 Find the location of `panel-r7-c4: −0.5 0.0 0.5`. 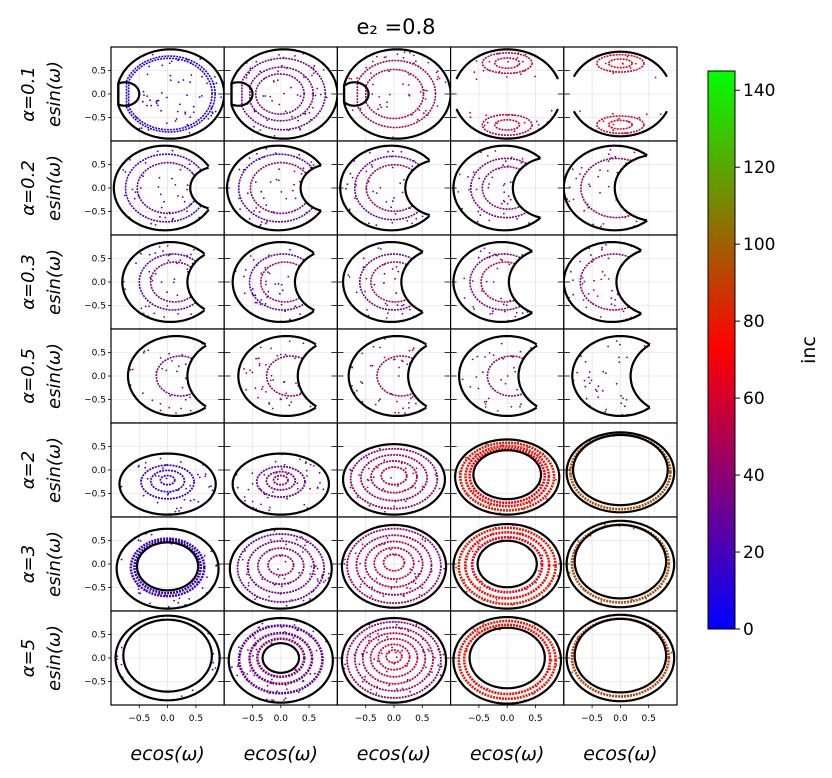

panel-r7-c4: −0.5 0.0 0.5 is located at coordinates (504, 667).